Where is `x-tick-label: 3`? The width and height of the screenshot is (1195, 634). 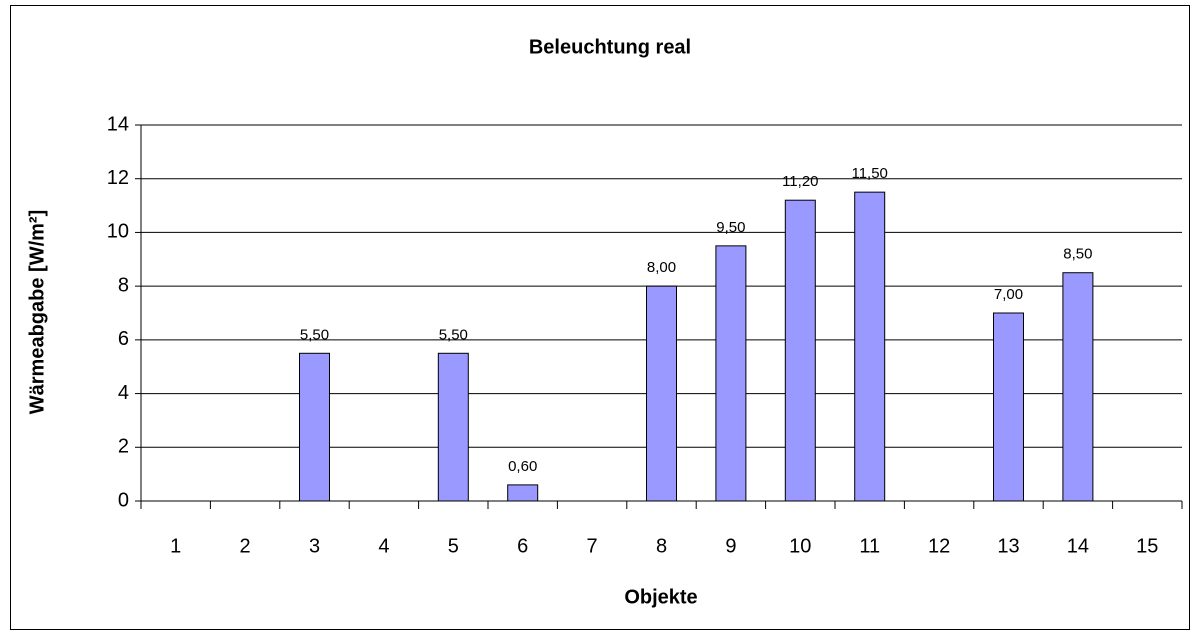
x-tick-label: 3 is located at coordinates (314, 546).